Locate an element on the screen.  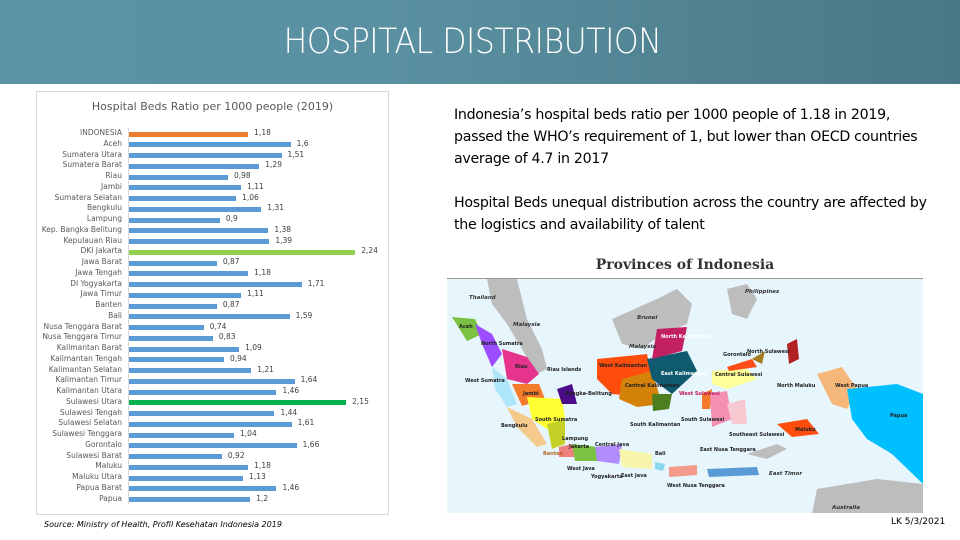
category-label: Aceh is located at coordinates (113, 143).